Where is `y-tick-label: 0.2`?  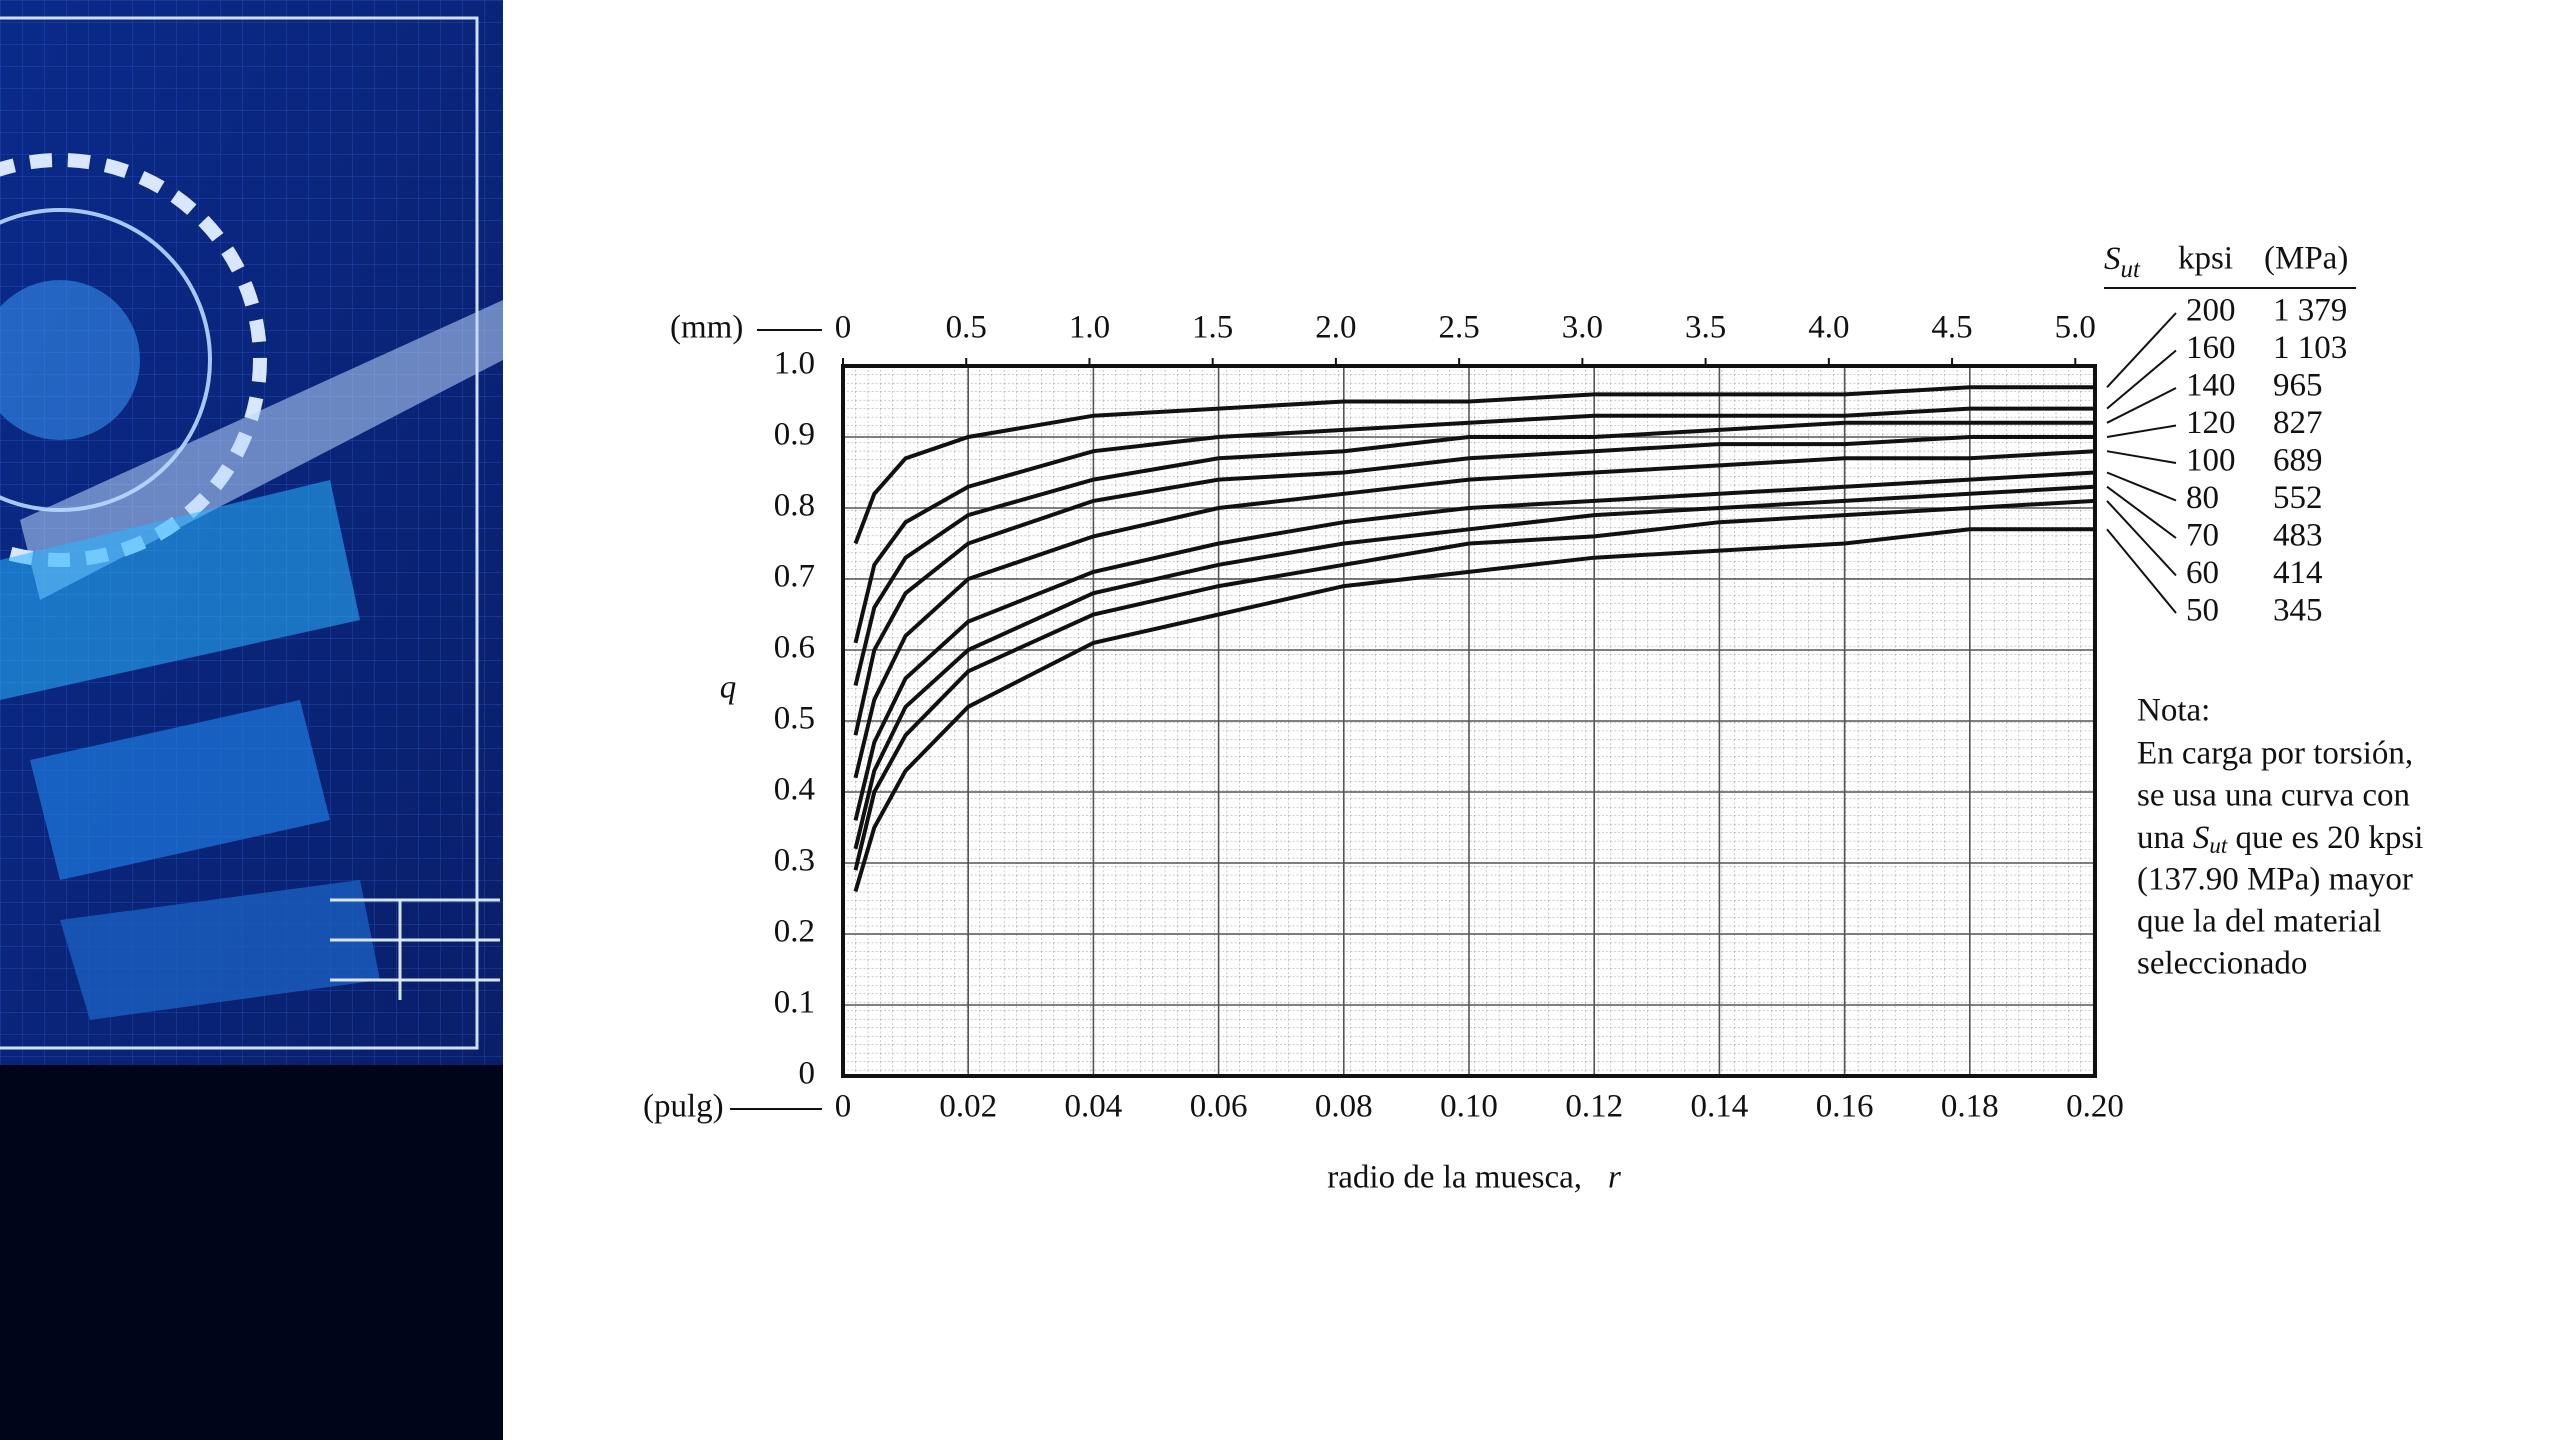
y-tick-label: 0.2 is located at coordinates (794, 932).